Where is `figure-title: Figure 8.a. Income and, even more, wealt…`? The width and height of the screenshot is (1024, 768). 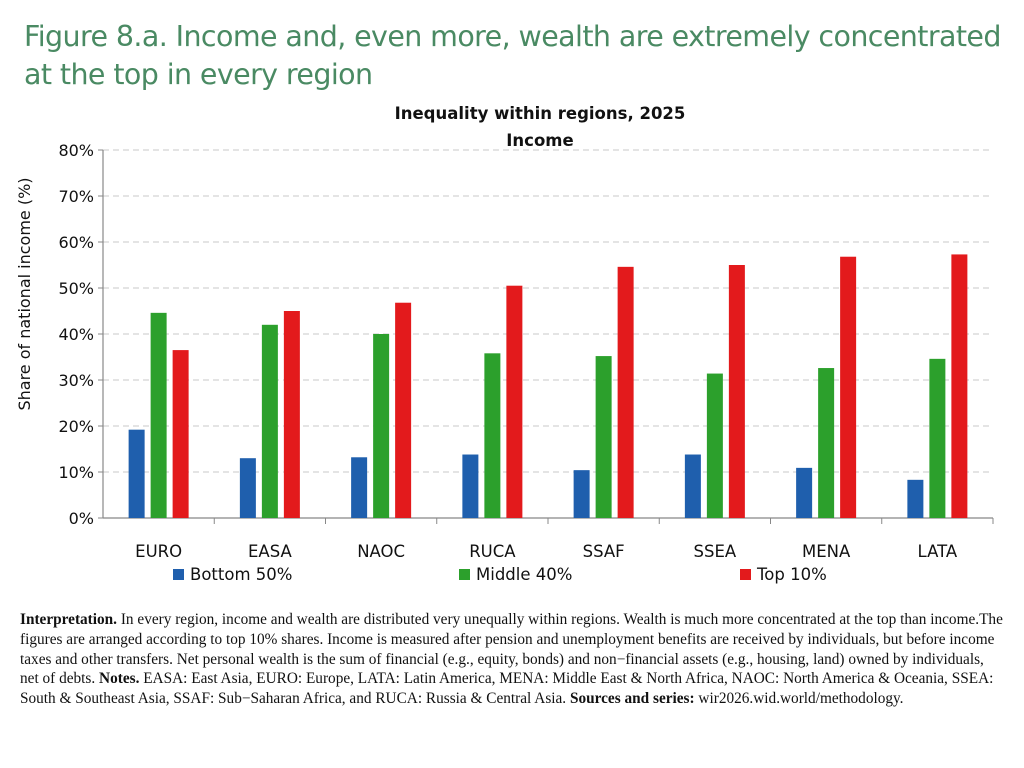
figure-title: Figure 8.a. Income and, even more, wealt… is located at coordinates (512, 55).